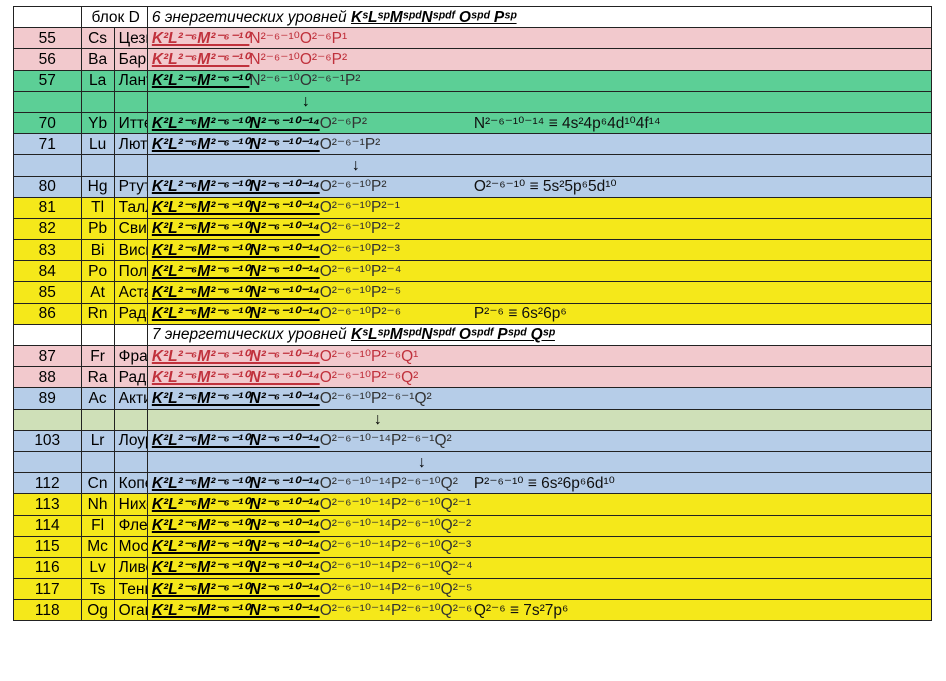 The width and height of the screenshot is (946, 681). I want to click on atomic-number: 113, so click(47, 504).